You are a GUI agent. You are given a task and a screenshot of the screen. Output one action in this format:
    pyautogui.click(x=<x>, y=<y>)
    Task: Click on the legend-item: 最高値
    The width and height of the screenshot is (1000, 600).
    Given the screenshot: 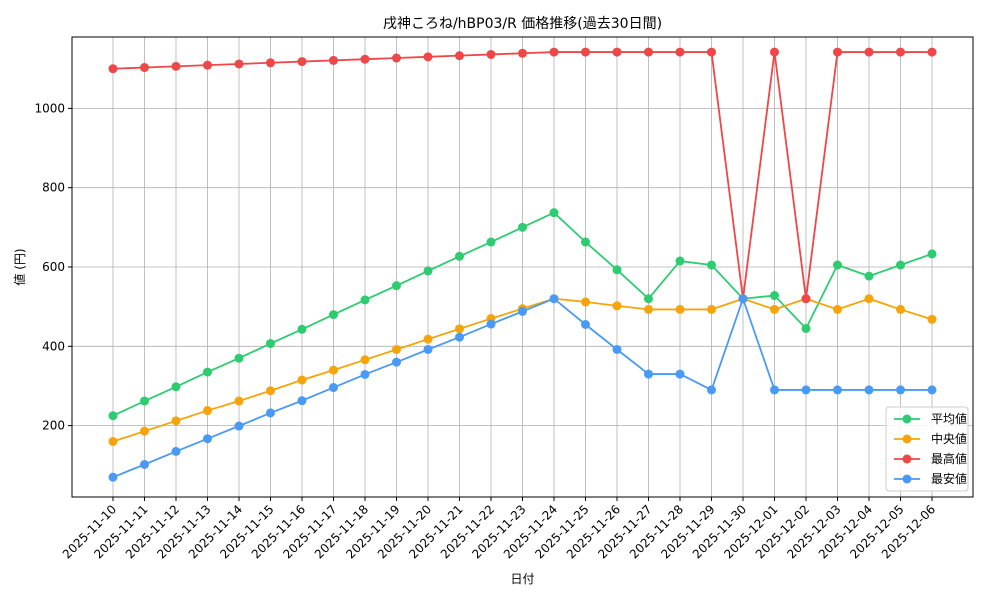 What is the action you would take?
    pyautogui.click(x=930, y=458)
    